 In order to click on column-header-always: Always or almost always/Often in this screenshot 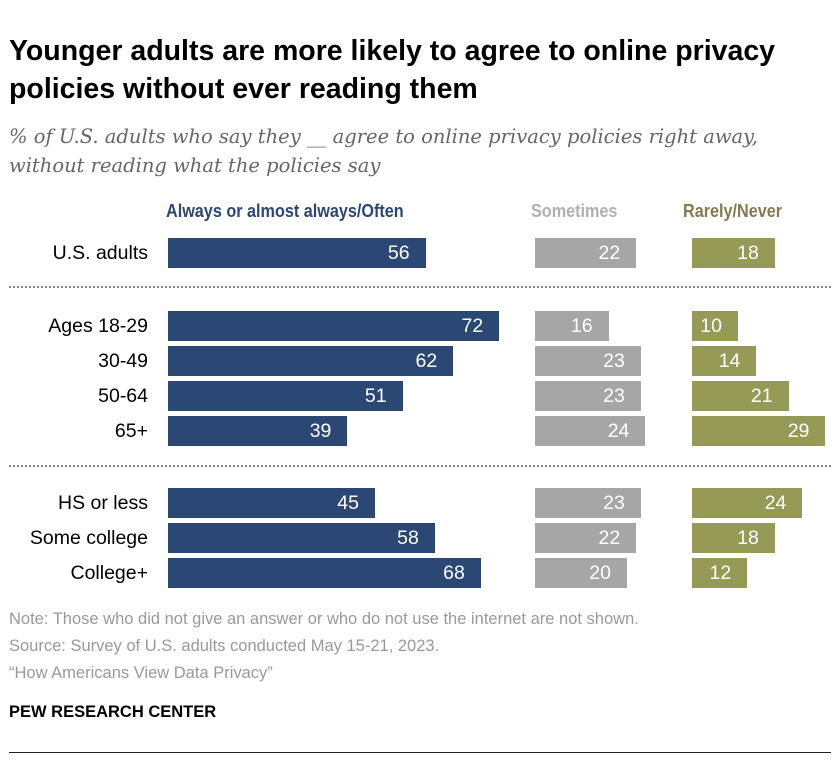, I will do `click(285, 211)`.